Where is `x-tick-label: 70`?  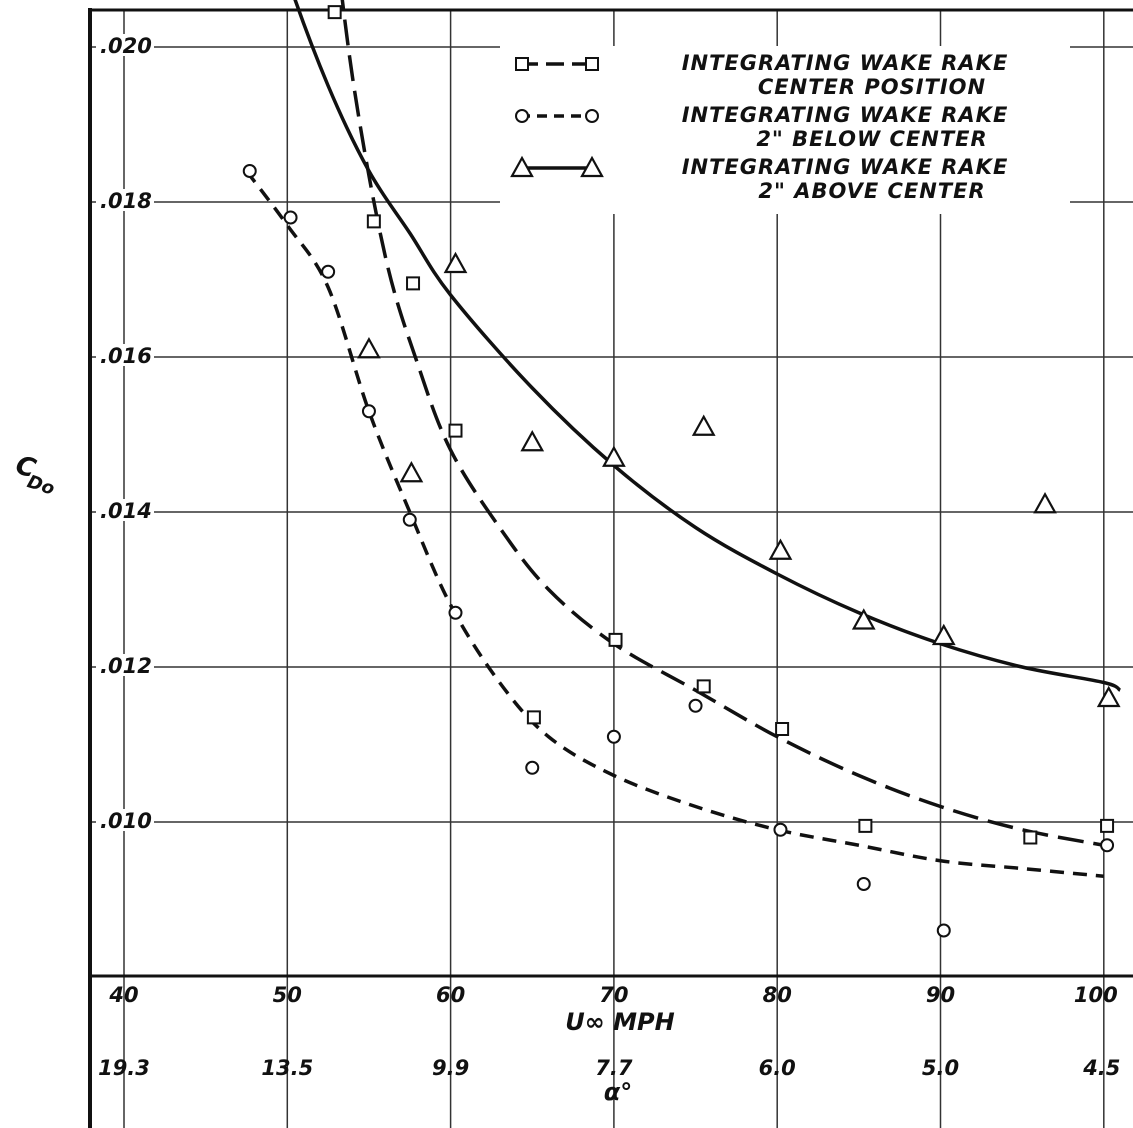
x-tick-label: 70 is located at coordinates (613, 995).